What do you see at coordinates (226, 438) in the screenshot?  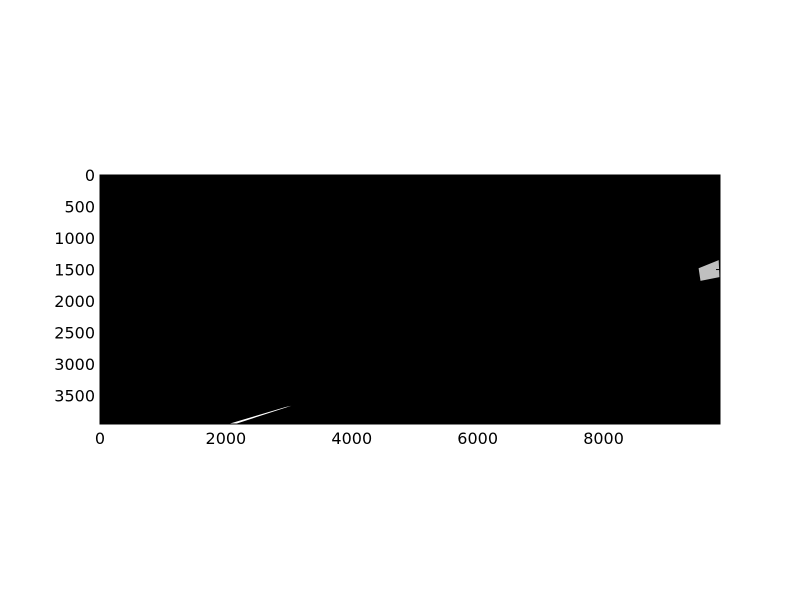 I see `x-tick-label: 2000` at bounding box center [226, 438].